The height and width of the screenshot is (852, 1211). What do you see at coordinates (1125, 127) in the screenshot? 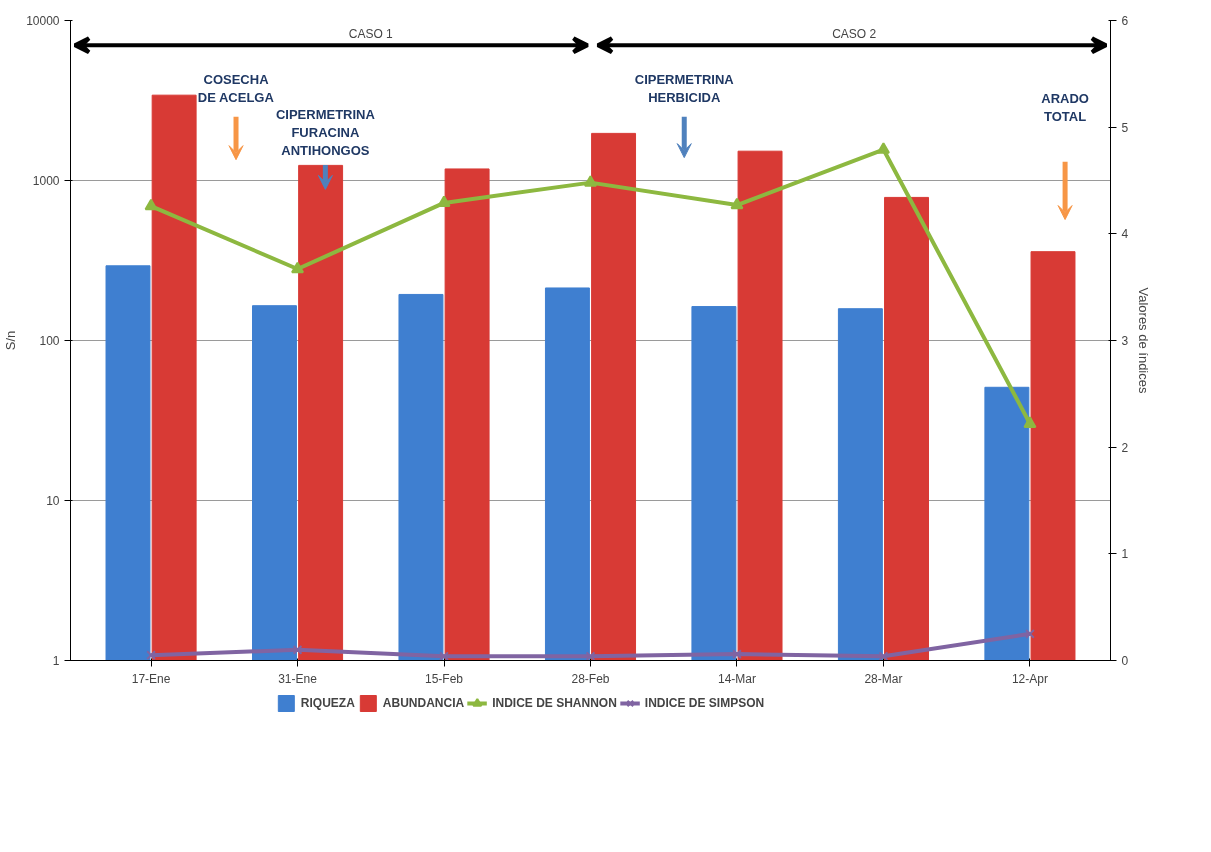
I see `y2-tick-label: 5` at bounding box center [1125, 127].